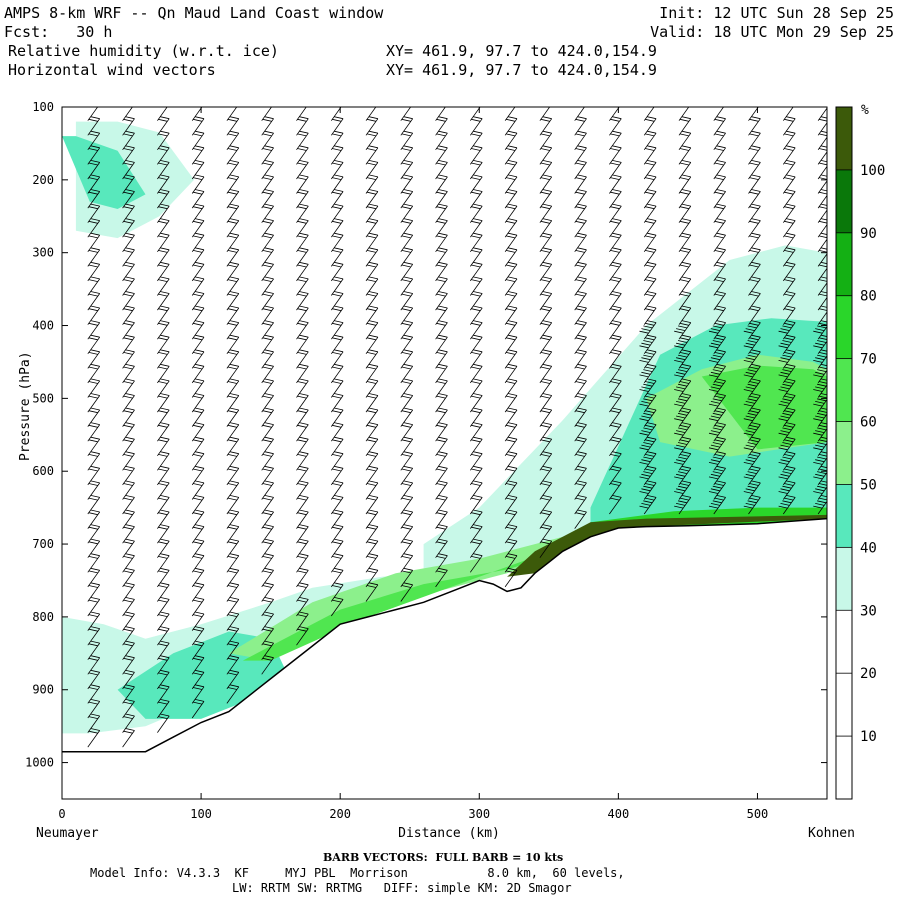 This screenshot has width=900, height=900. Describe the element at coordinates (521, 70) in the screenshot. I see `xy-range-2: XY= 461.9, 97.7 to 424.0,154.9` at that location.